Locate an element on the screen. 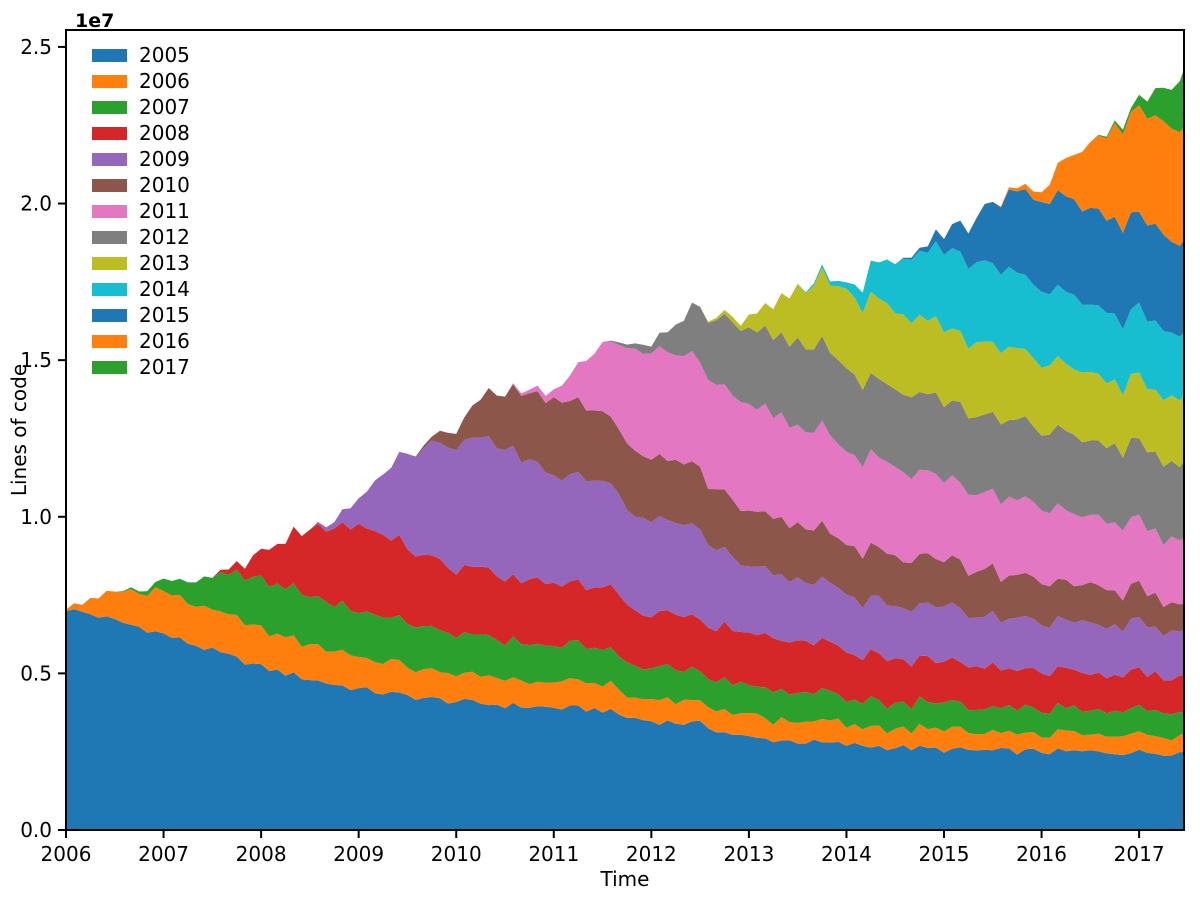 The height and width of the screenshot is (900, 1200). legend-entry-2006: 2006 is located at coordinates (141, 81).